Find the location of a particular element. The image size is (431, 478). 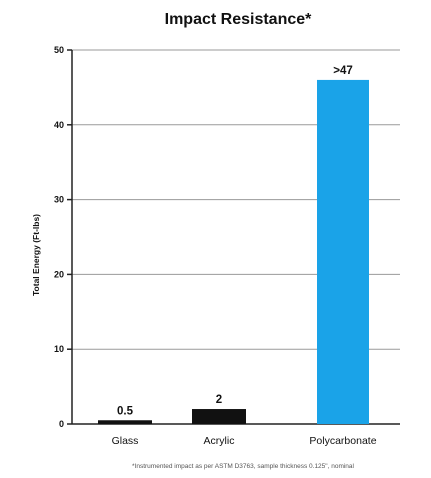

x-tick-label: Acrylic is located at coordinates (219, 441).